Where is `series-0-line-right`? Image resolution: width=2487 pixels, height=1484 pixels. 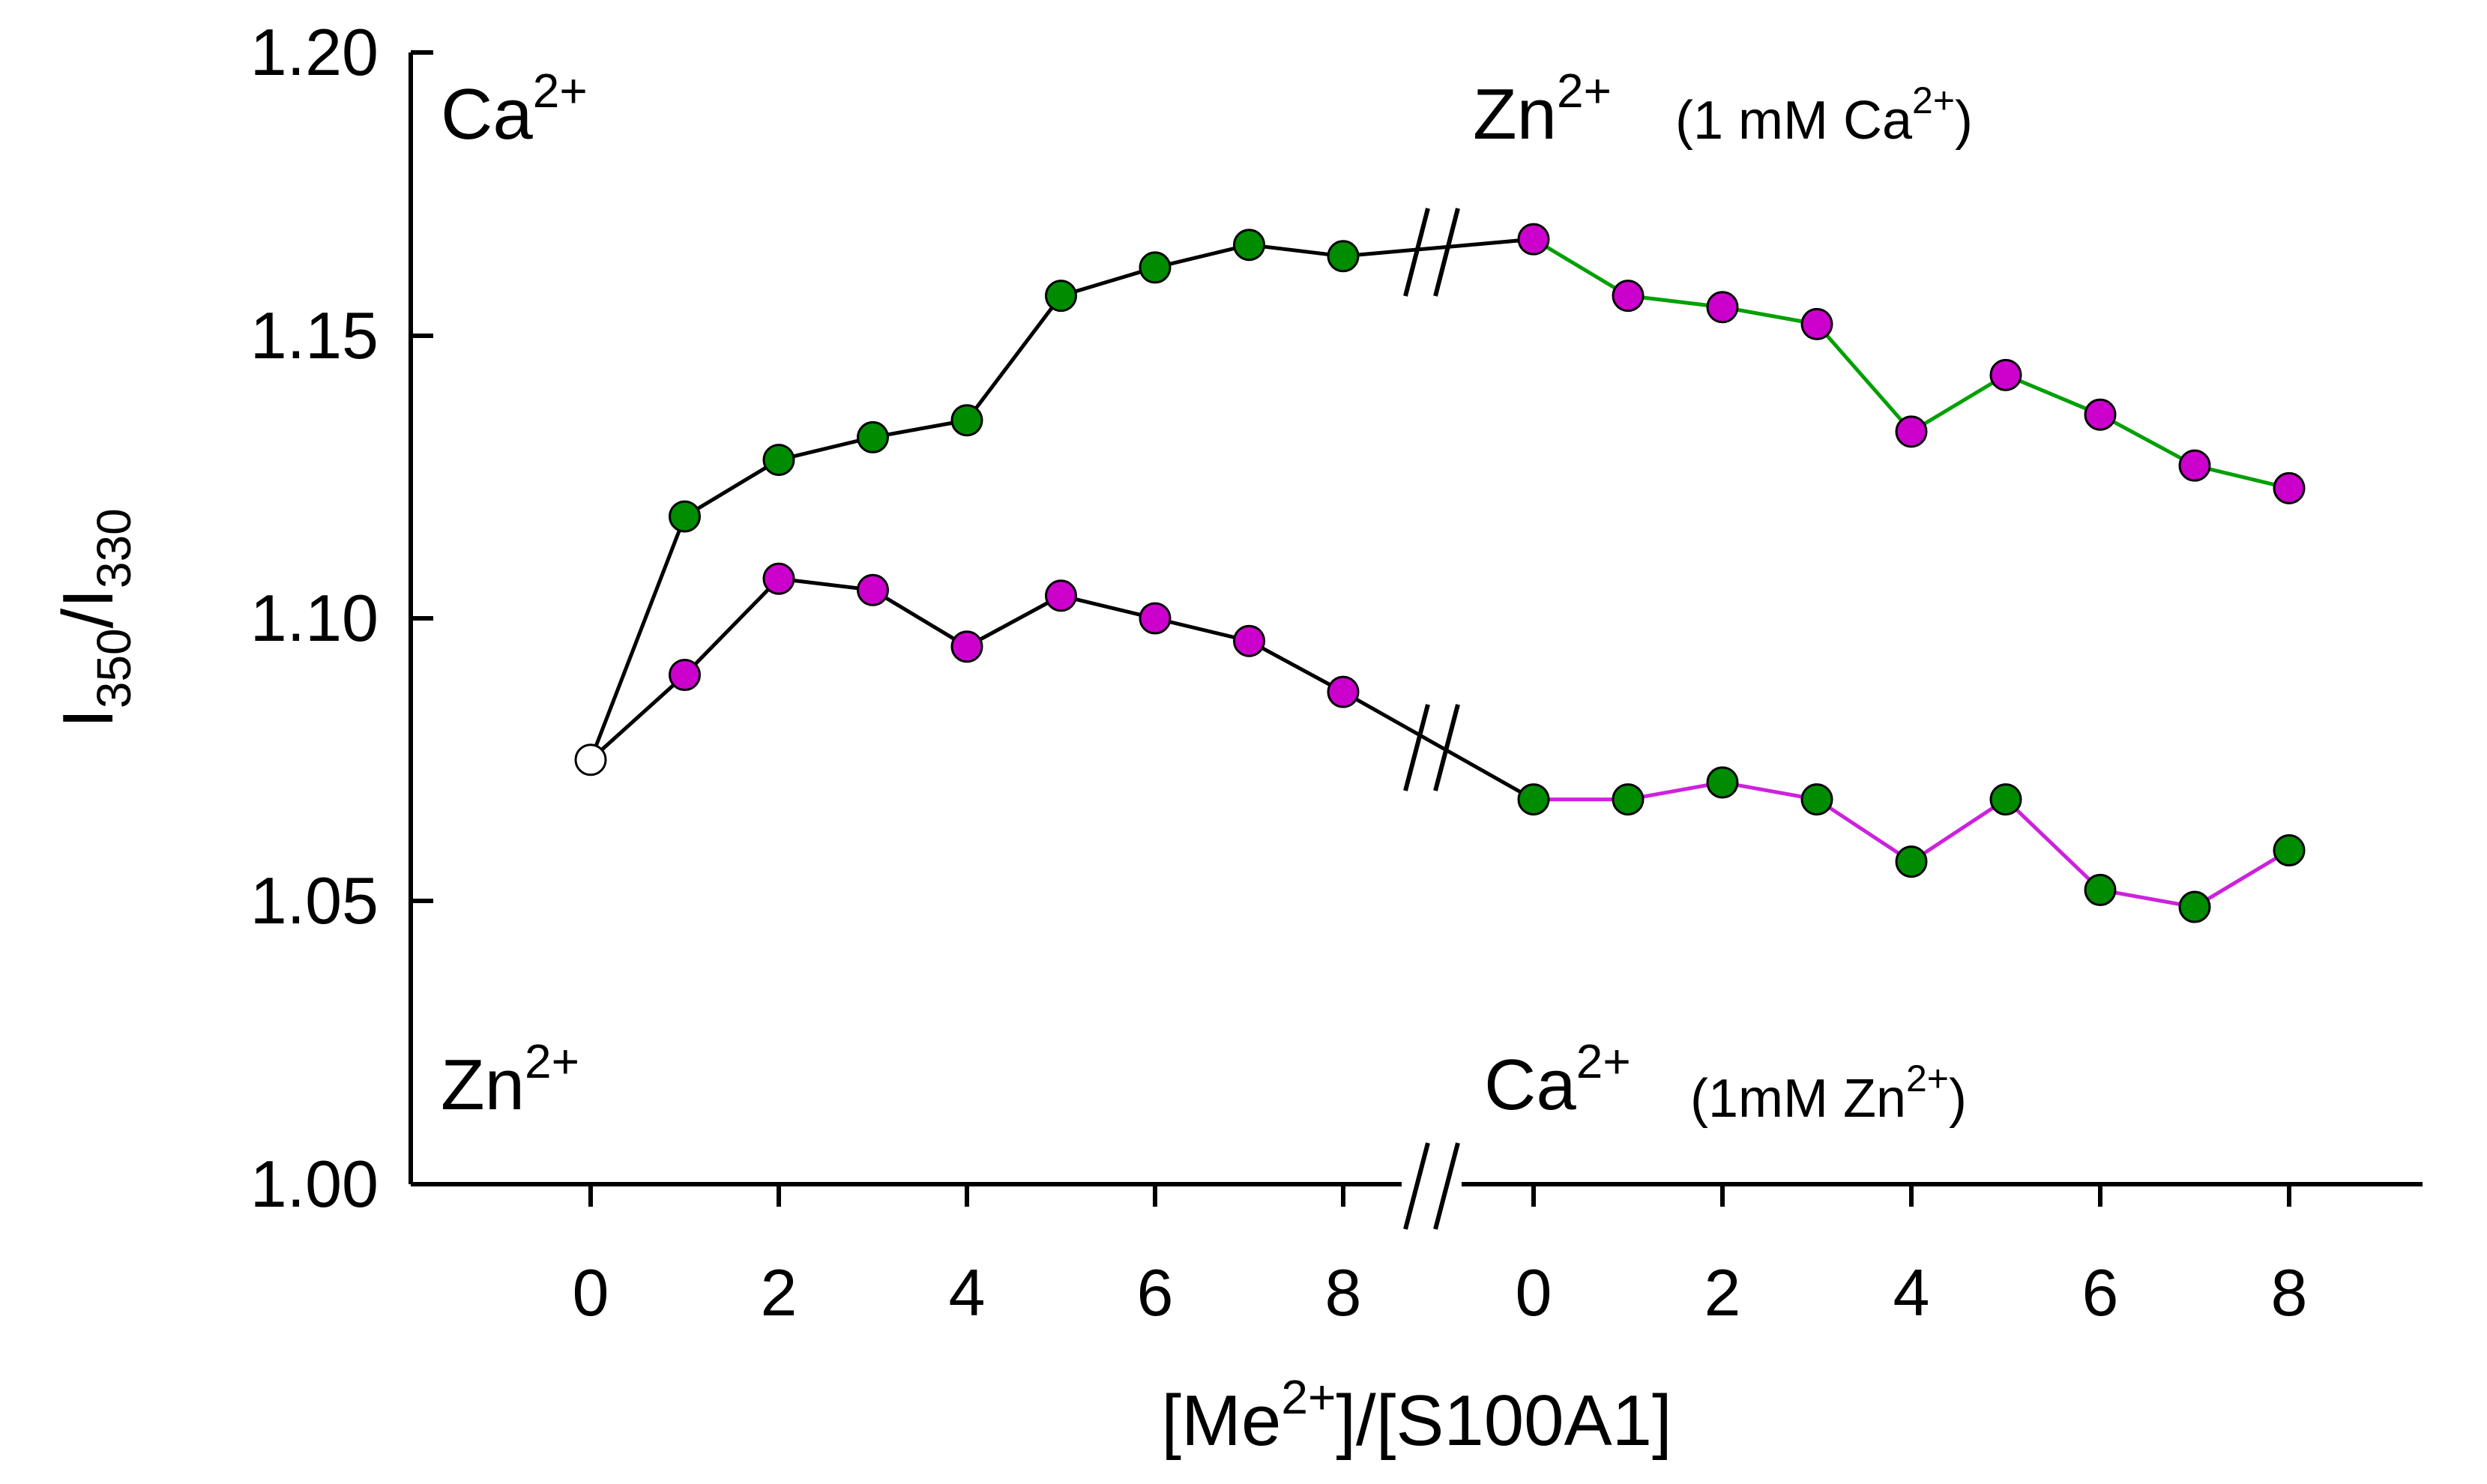
series-0-line-right is located at coordinates (1911, 364).